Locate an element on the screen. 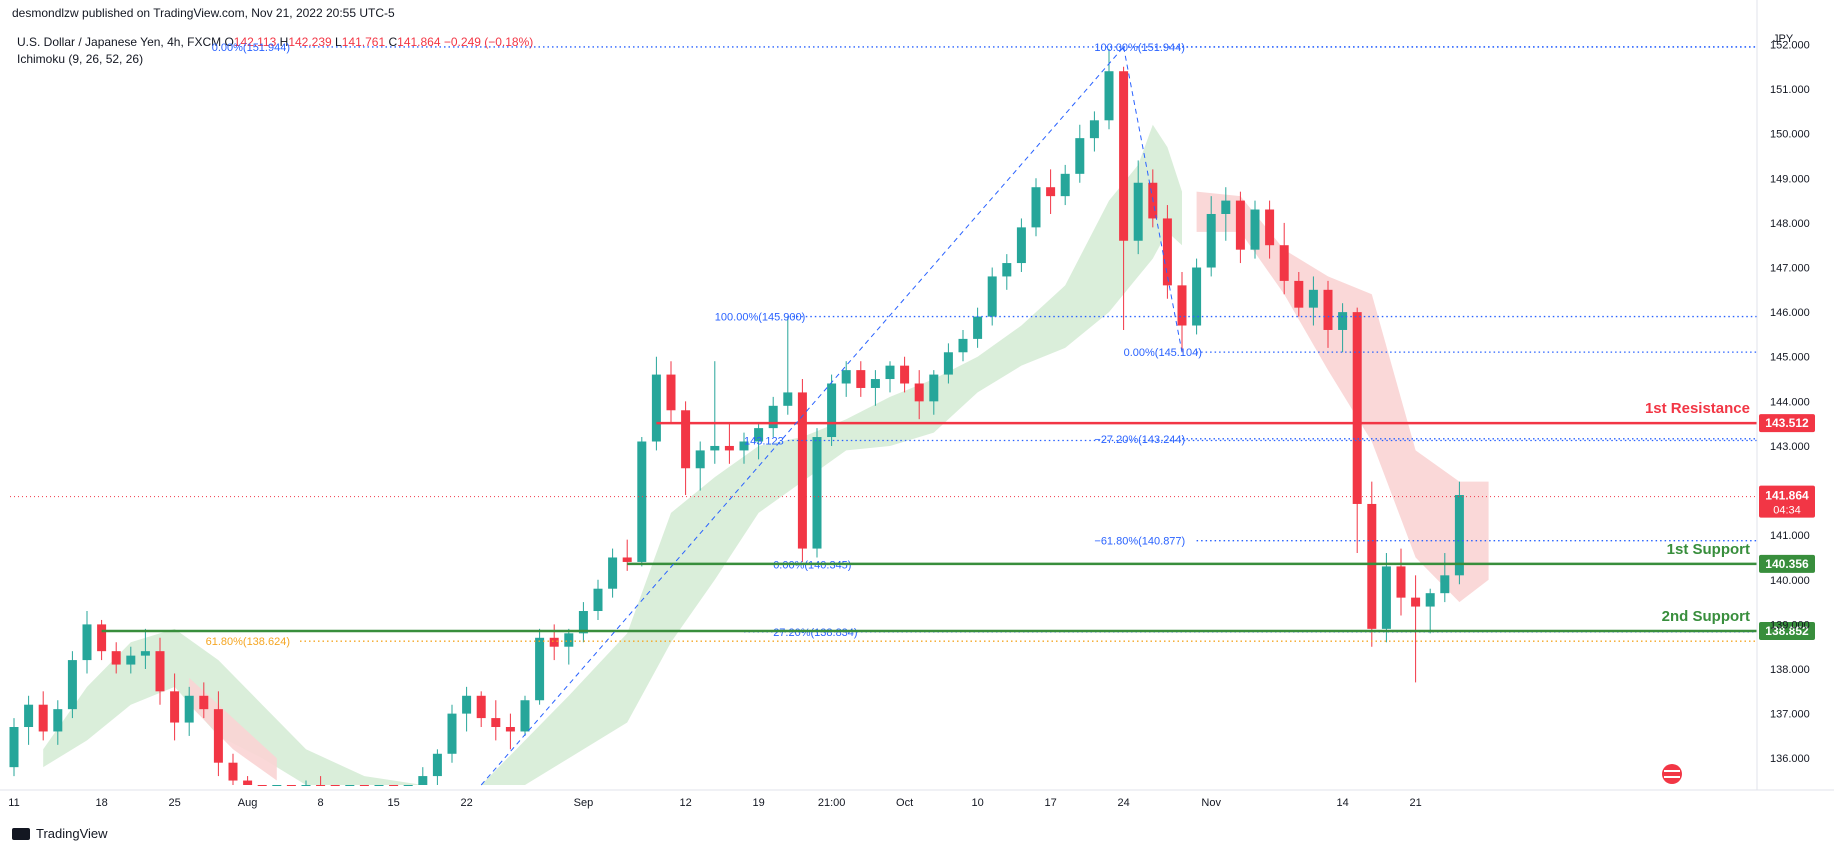  y-tick-8: 144.000 is located at coordinates (1790, 402).